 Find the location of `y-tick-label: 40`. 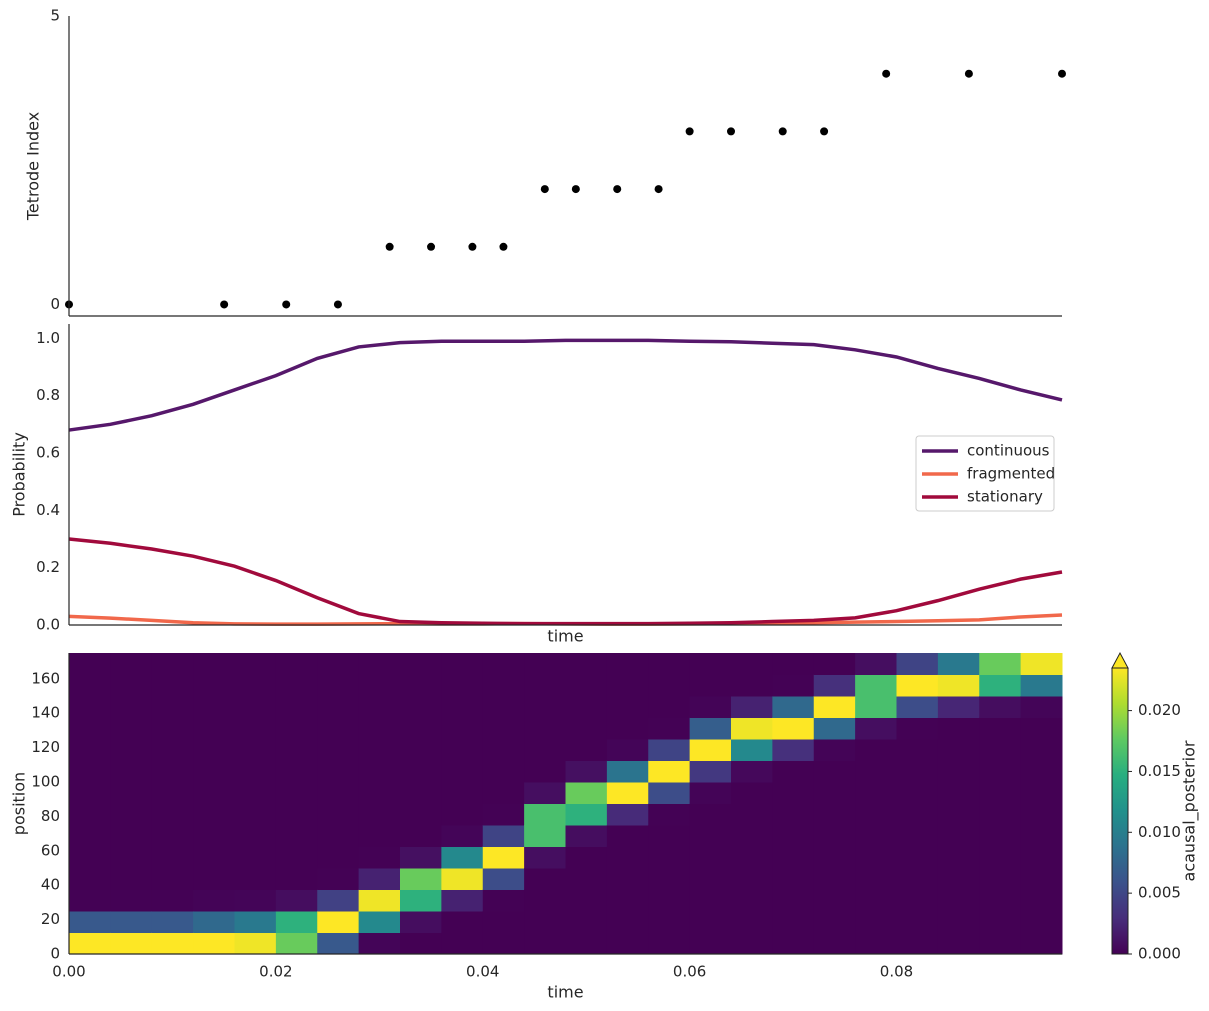

y-tick-label: 40 is located at coordinates (50, 885).